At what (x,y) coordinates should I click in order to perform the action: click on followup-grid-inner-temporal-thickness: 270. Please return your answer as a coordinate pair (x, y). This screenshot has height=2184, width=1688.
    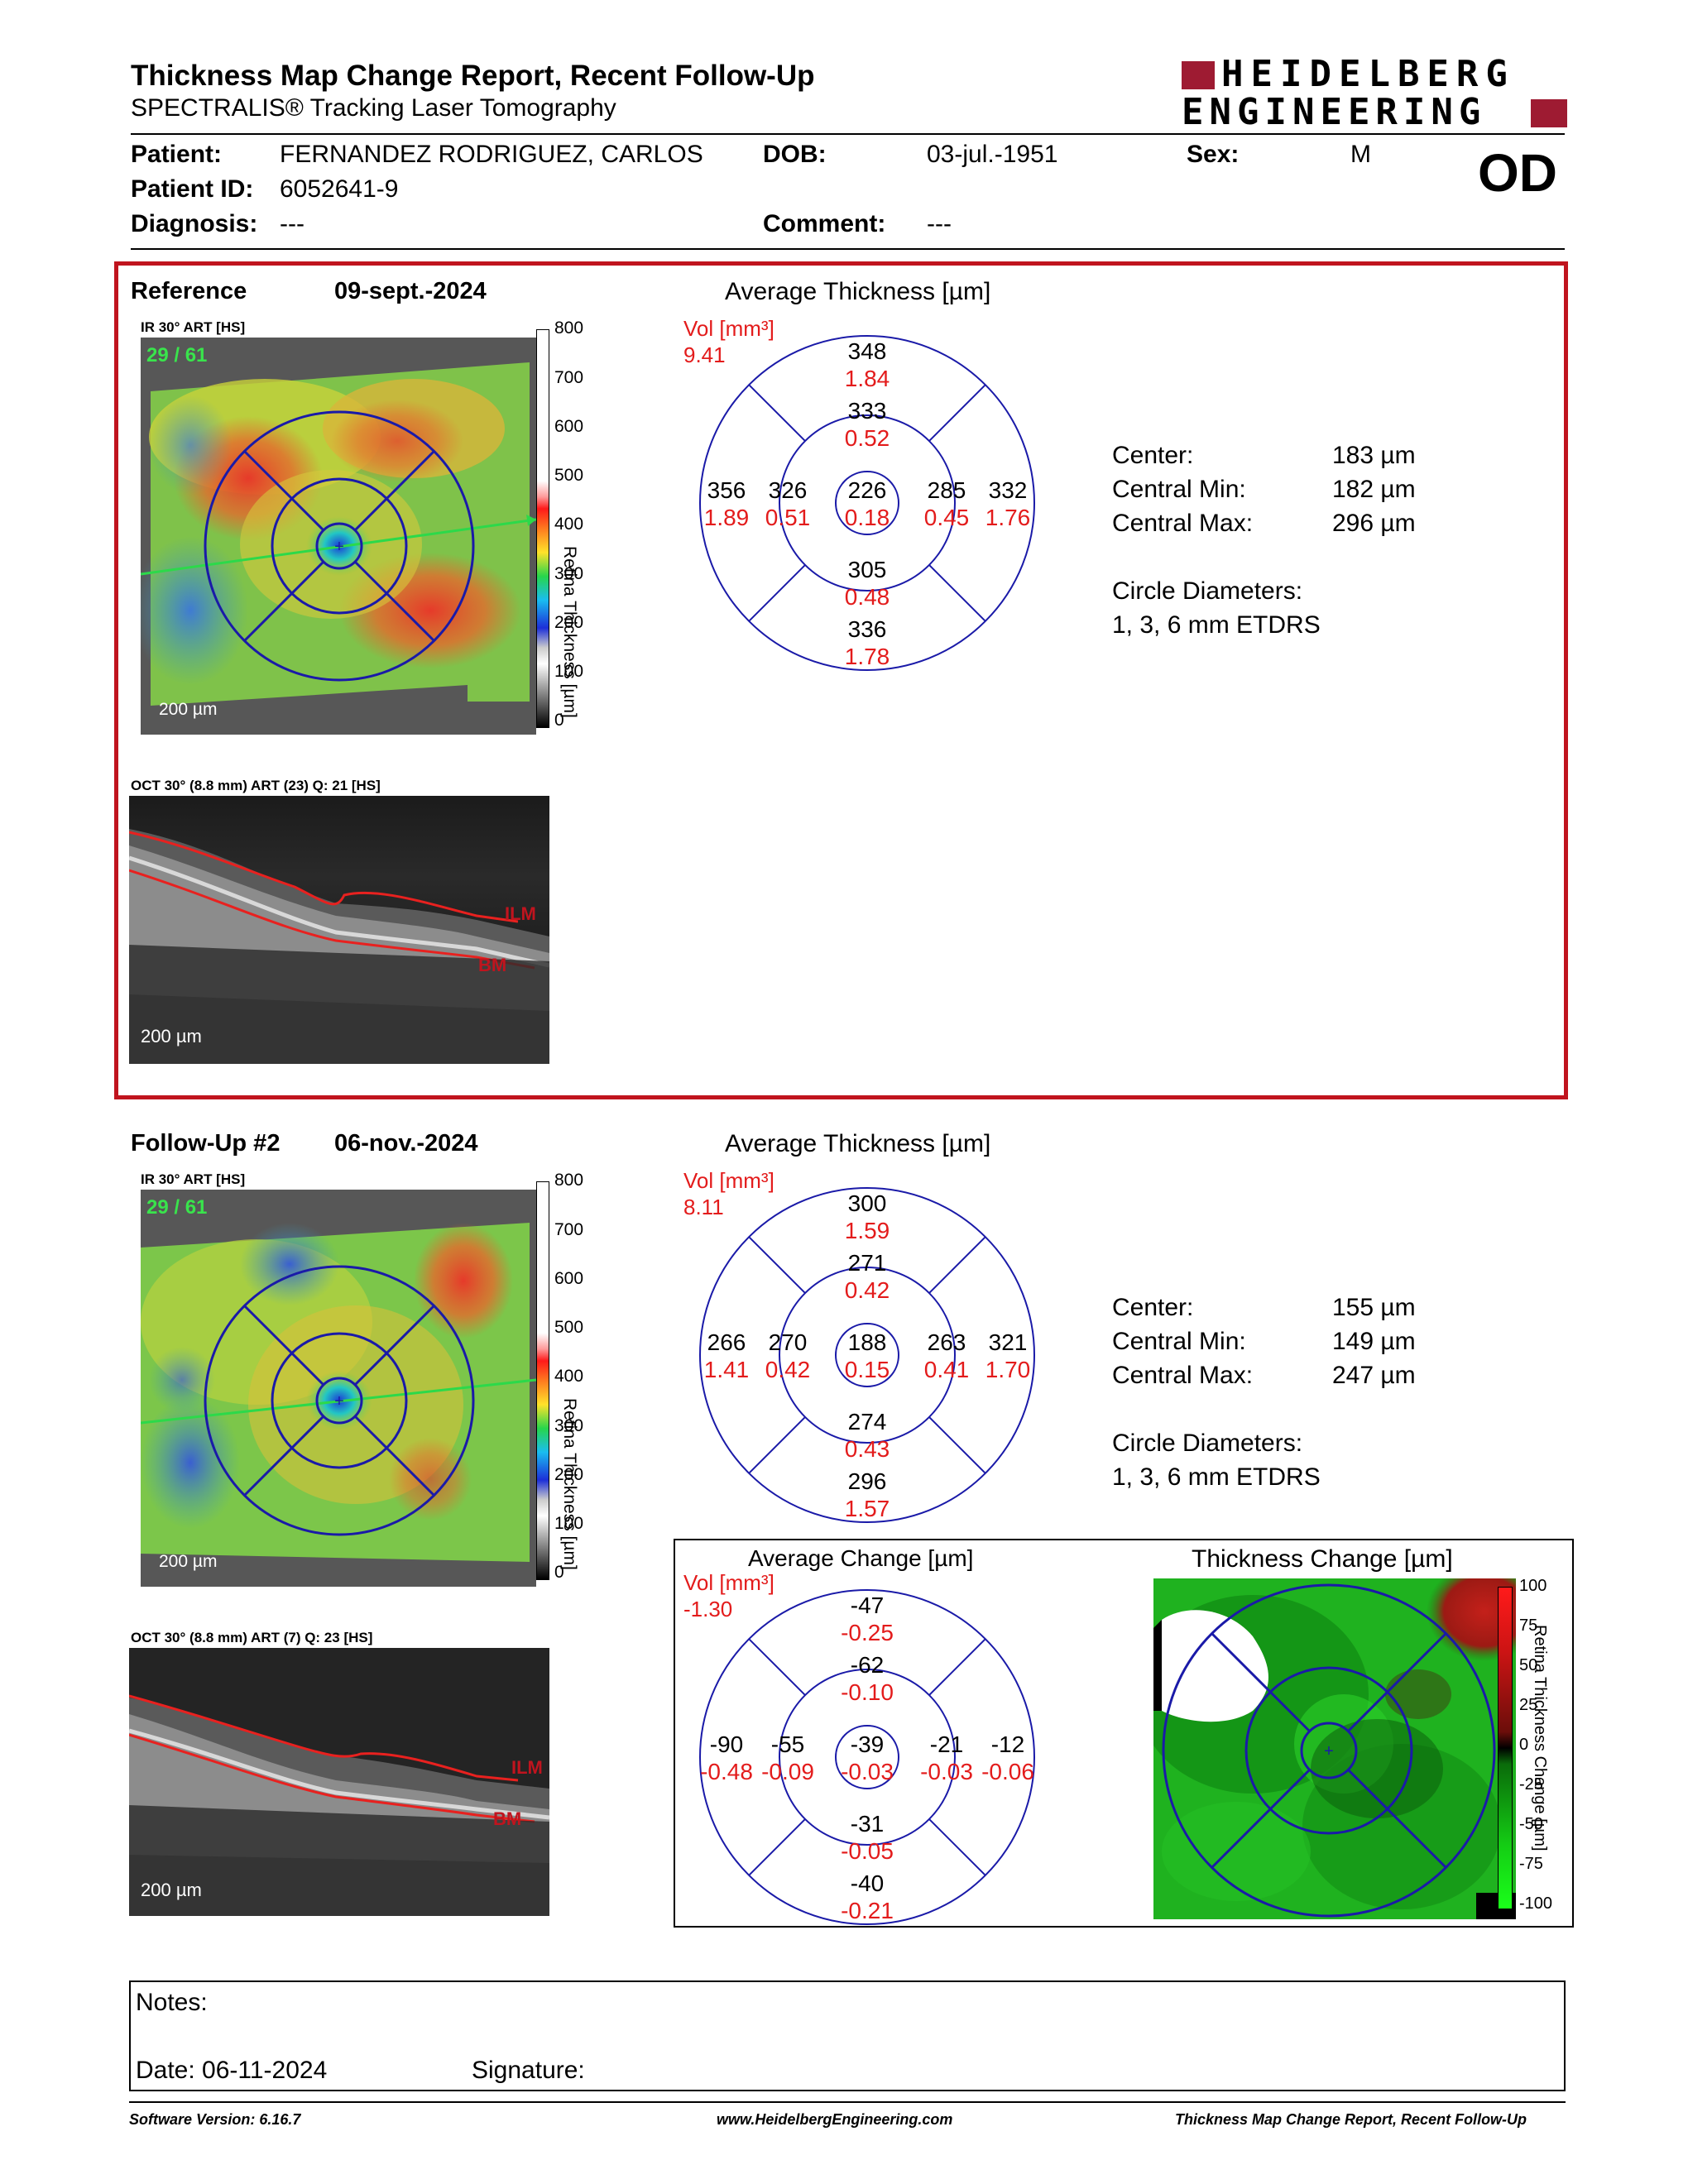
    Looking at the image, I should click on (788, 1342).